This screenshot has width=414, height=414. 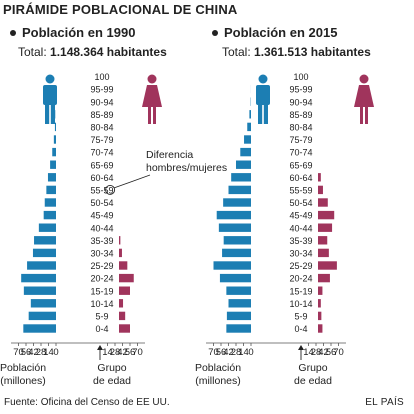 What do you see at coordinates (101, 77) in the screenshot?
I see `age-label-100: 100` at bounding box center [101, 77].